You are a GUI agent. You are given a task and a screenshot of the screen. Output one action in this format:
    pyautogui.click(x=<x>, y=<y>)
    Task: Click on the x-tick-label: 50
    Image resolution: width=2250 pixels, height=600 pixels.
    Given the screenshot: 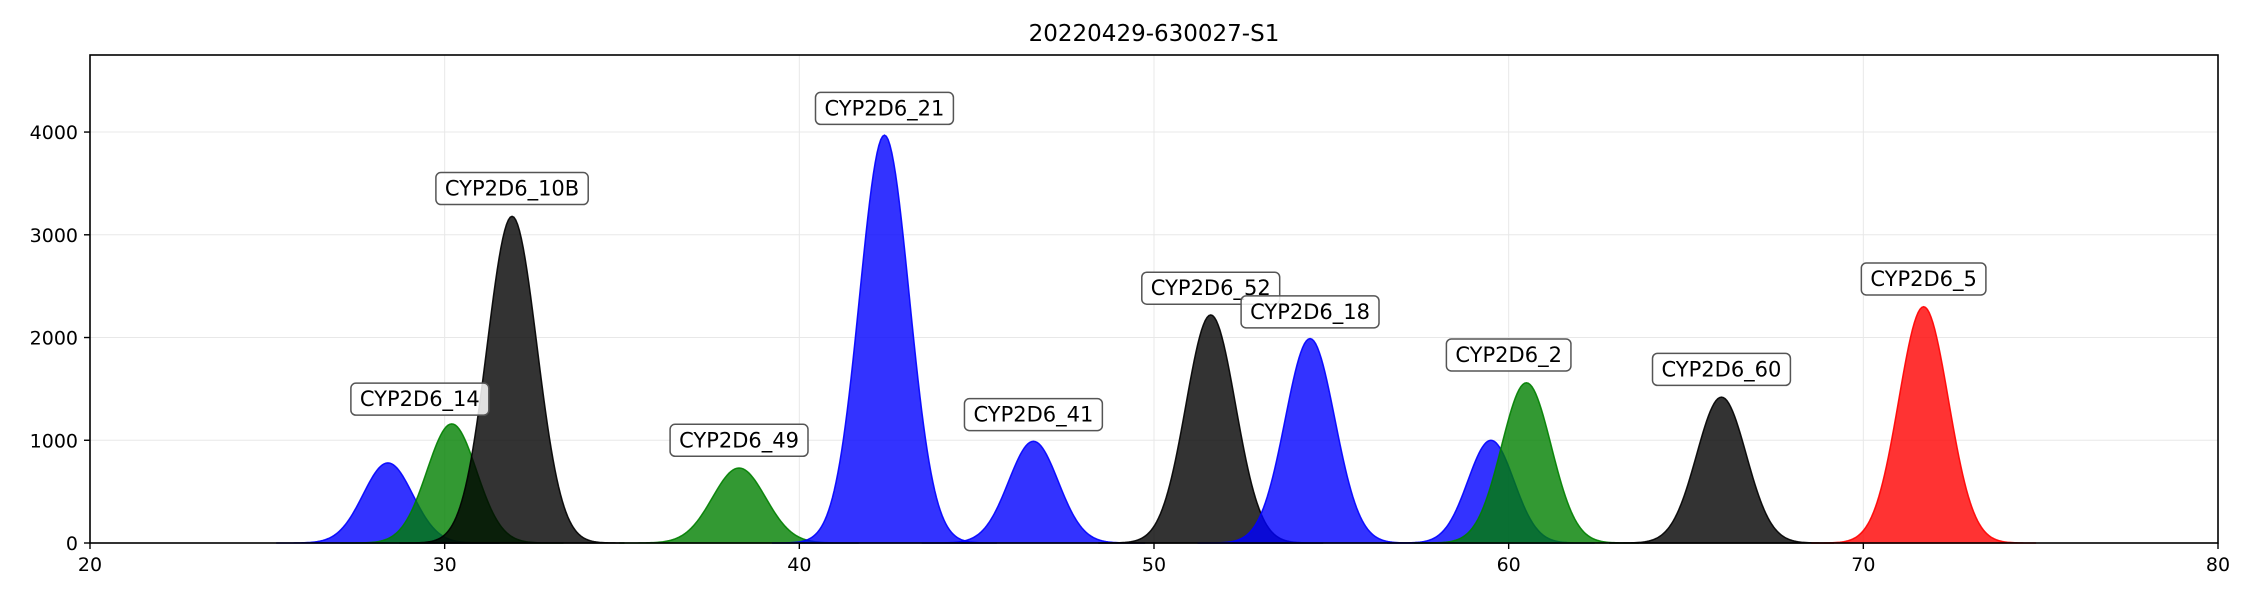 What is the action you would take?
    pyautogui.click(x=1154, y=565)
    